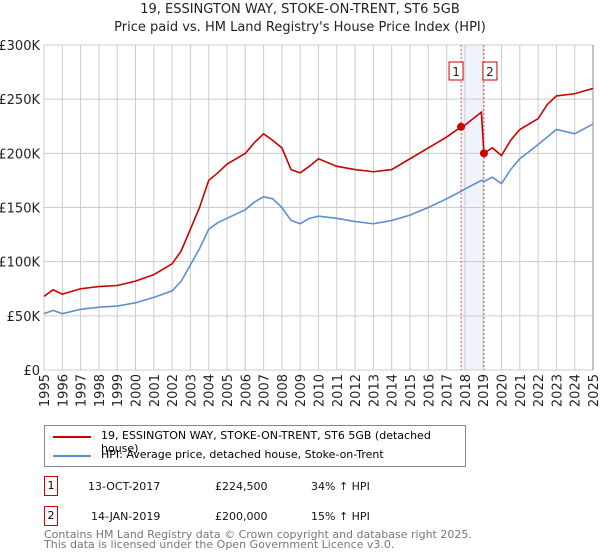 The height and width of the screenshot is (560, 600). I want to click on x-tick-label: 2023, so click(557, 390).